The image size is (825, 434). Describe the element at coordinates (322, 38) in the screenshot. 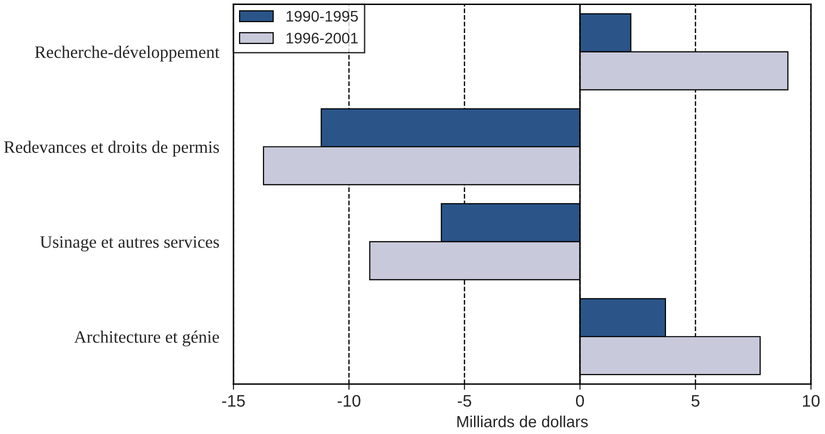

I see `legend-label: 1996-2001` at that location.